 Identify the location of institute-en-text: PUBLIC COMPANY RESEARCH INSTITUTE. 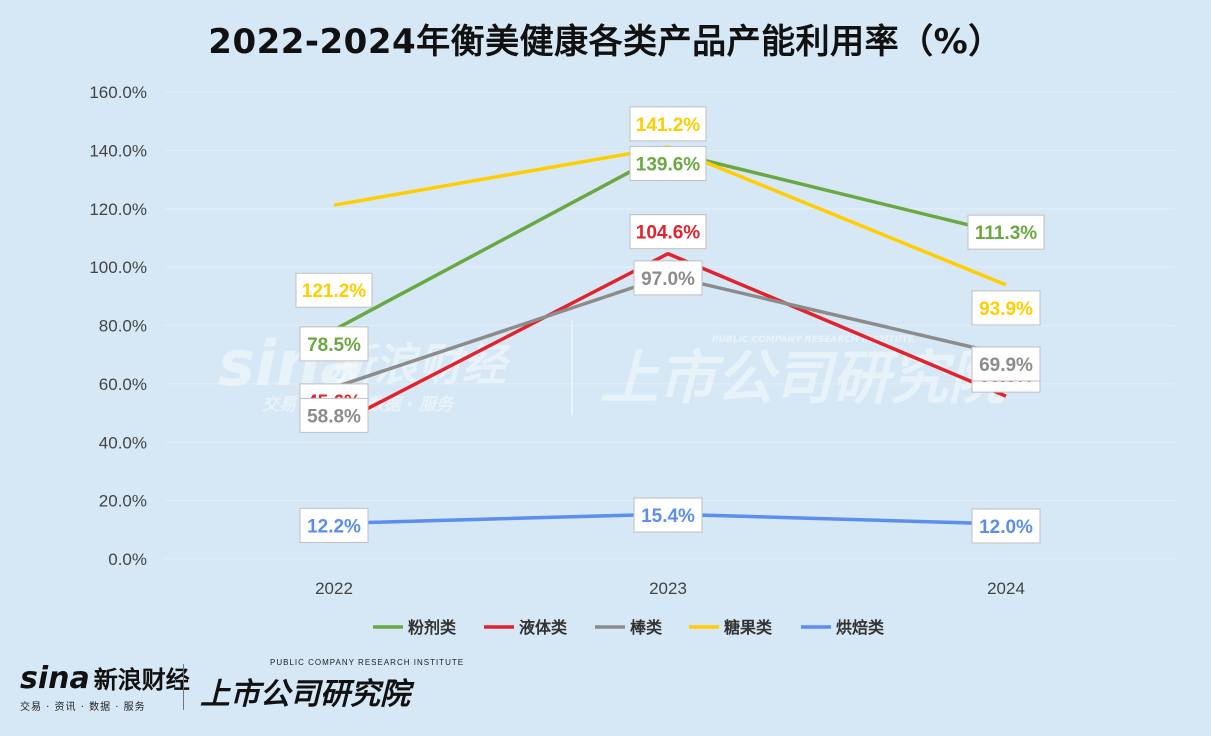
(367, 662).